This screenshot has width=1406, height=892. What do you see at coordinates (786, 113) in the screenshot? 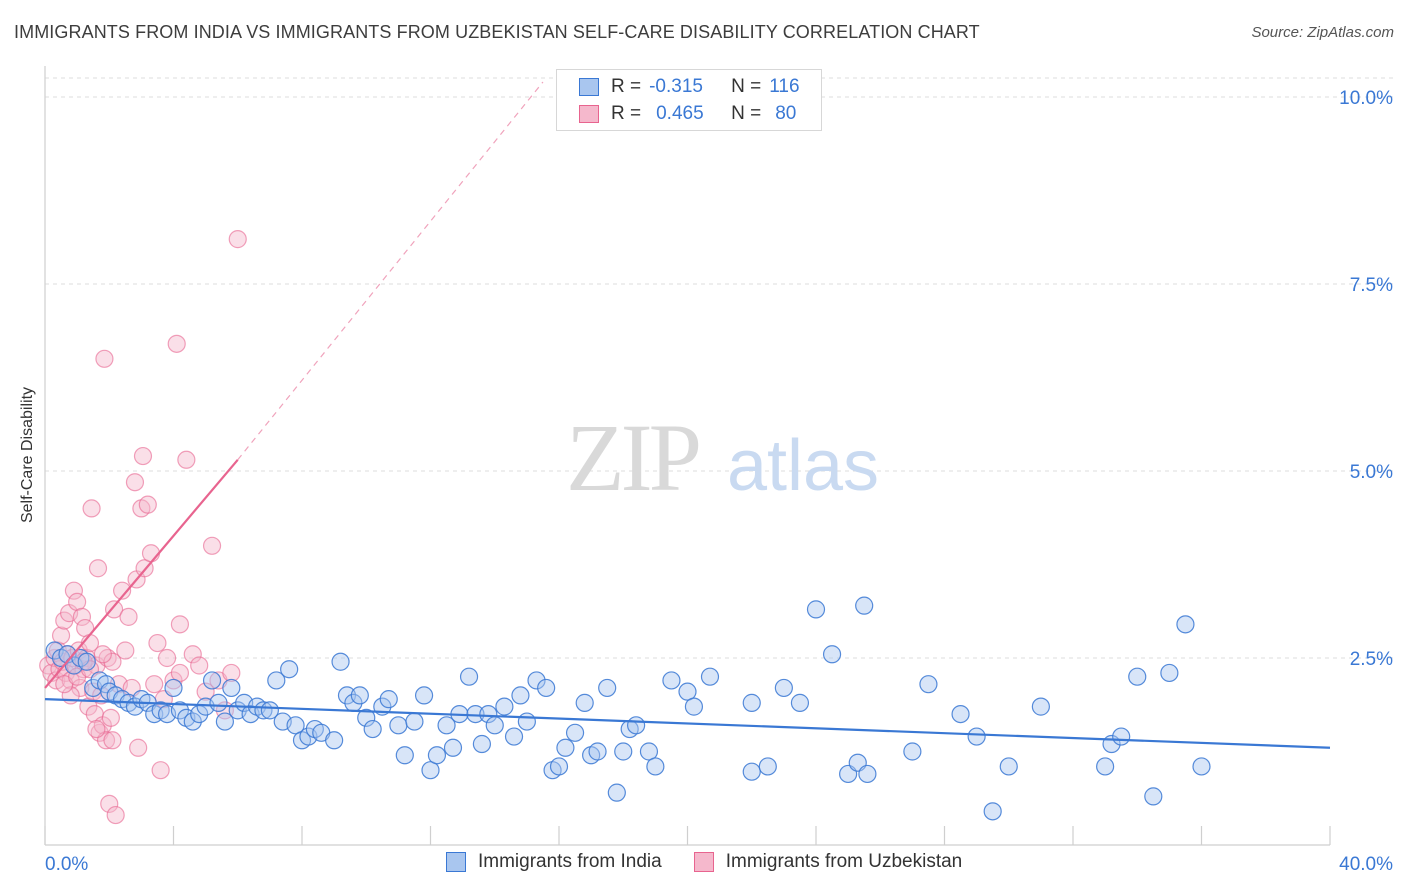
I see `uzbek-n-value: 80` at bounding box center [786, 113].